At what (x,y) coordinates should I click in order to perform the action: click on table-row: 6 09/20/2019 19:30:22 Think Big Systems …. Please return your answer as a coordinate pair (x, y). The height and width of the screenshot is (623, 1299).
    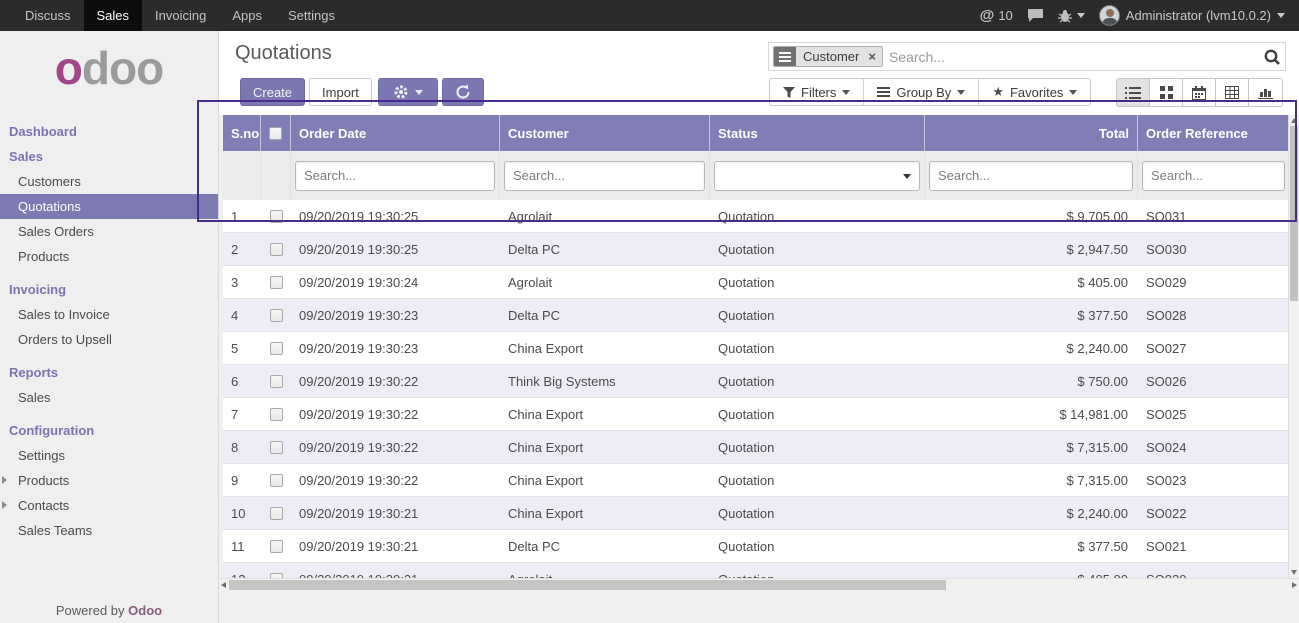
    Looking at the image, I should click on (756, 381).